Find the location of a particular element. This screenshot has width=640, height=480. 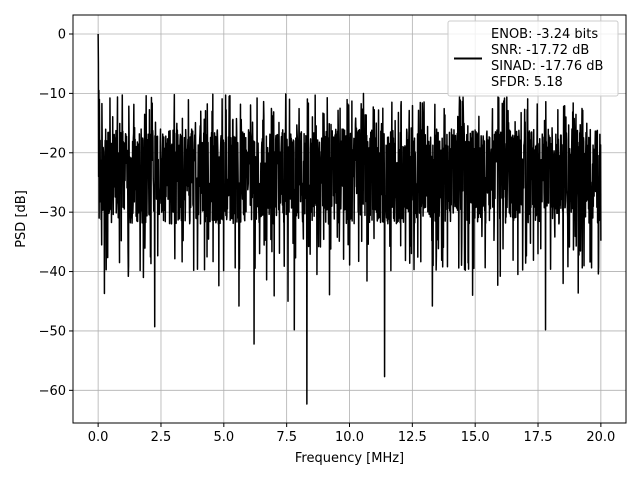

y-tick-label: −10 is located at coordinates (52, 94).